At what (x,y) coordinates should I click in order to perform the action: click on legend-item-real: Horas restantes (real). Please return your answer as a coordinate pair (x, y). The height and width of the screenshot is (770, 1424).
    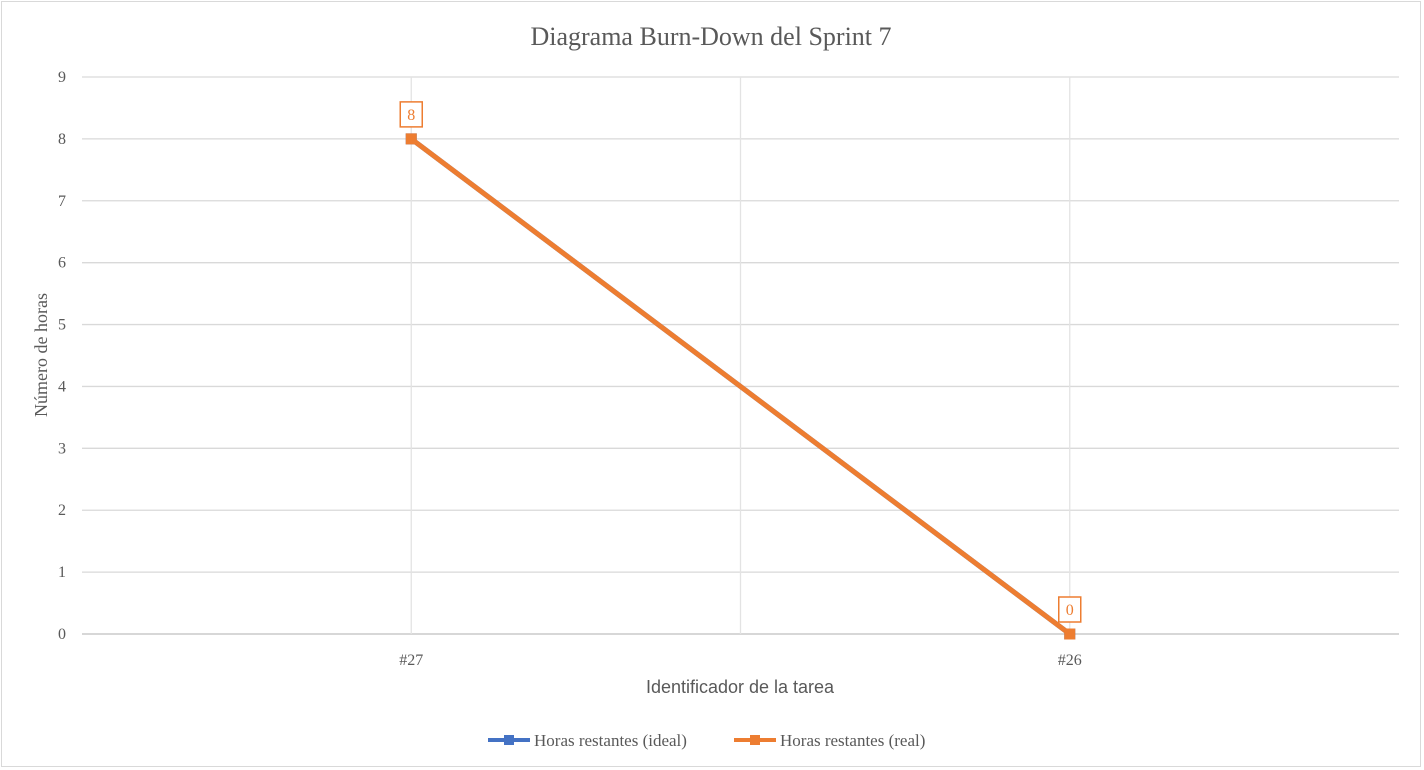
    Looking at the image, I should click on (829, 740).